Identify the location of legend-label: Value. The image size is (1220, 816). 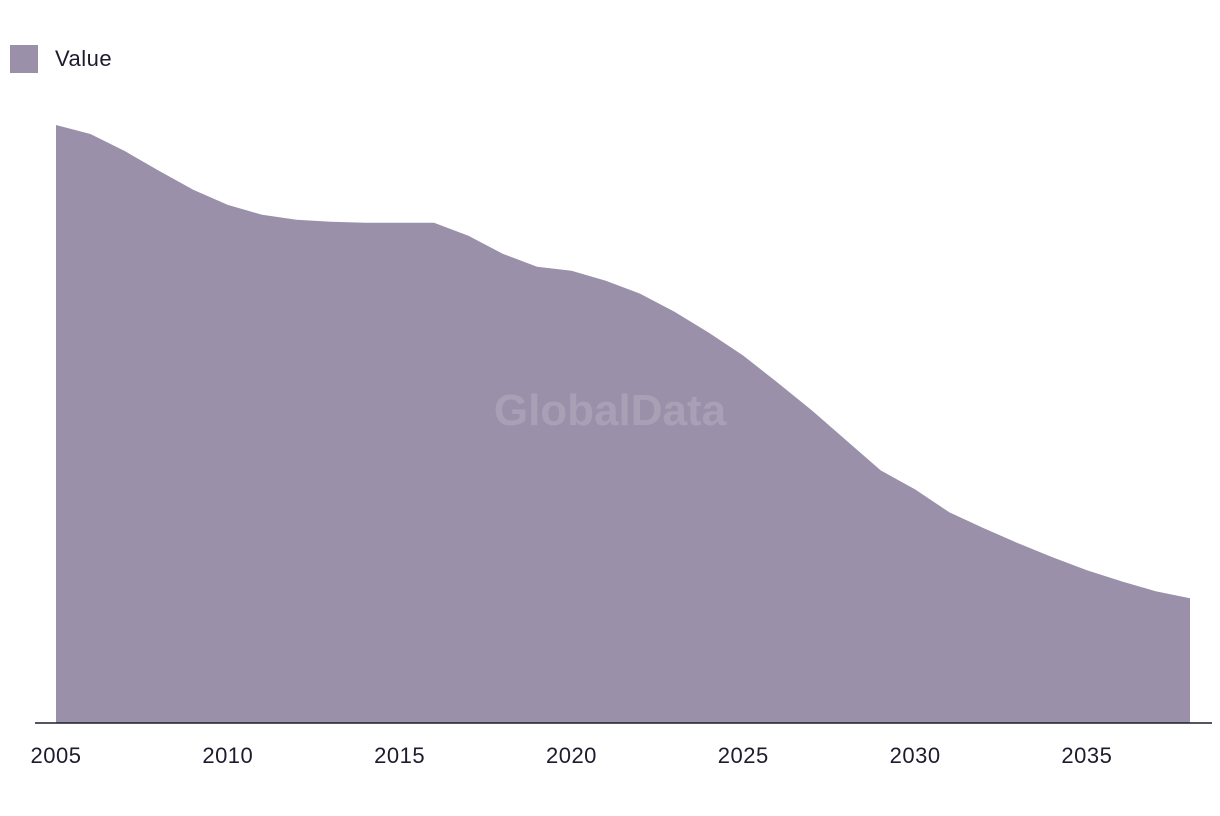
(84, 58).